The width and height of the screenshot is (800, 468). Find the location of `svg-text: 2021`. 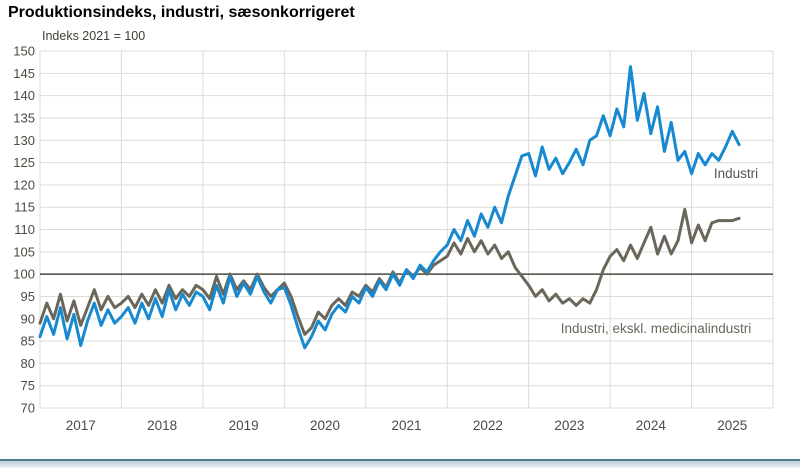

svg-text: 2021 is located at coordinates (406, 425).